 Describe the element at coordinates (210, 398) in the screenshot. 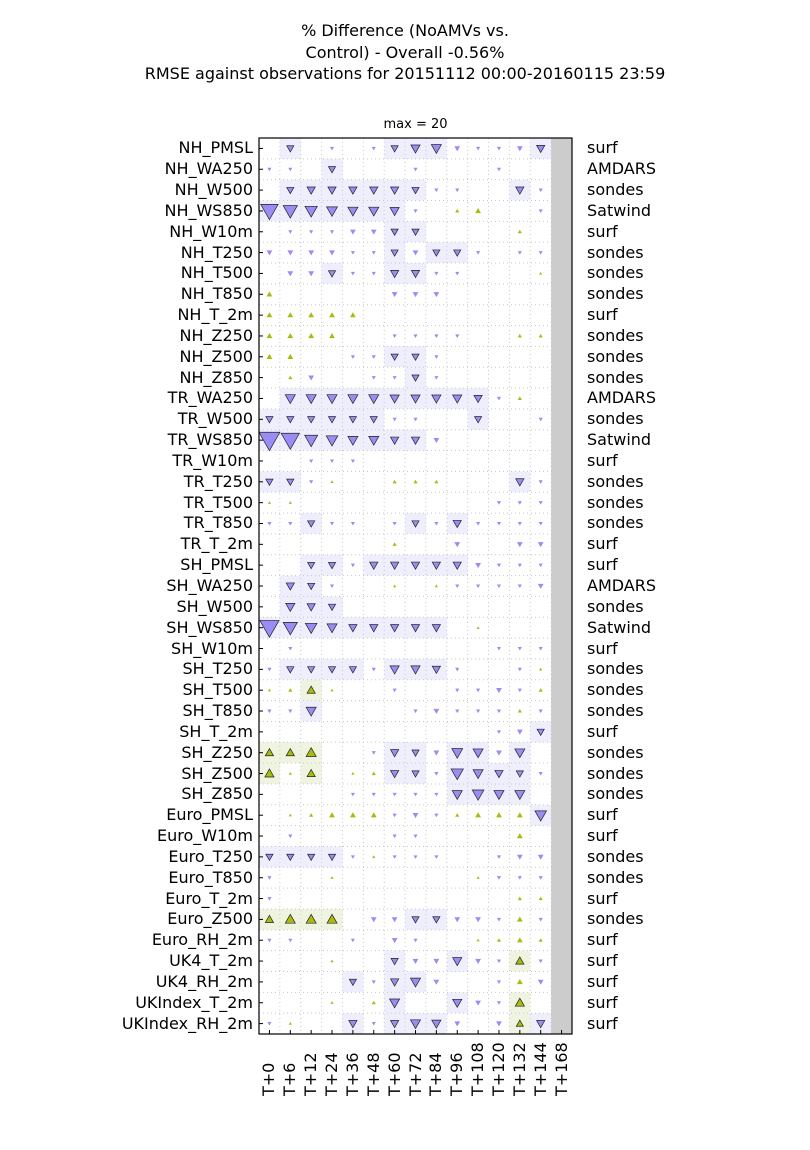

I see `row-label: TR_WA250` at that location.